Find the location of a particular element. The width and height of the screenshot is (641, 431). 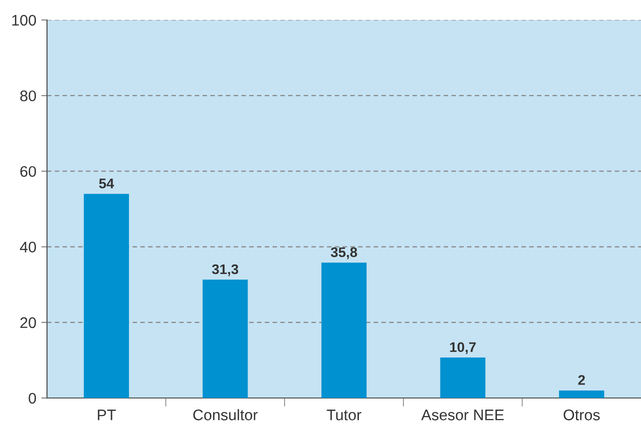

y-tick-label: 0 is located at coordinates (32, 398).